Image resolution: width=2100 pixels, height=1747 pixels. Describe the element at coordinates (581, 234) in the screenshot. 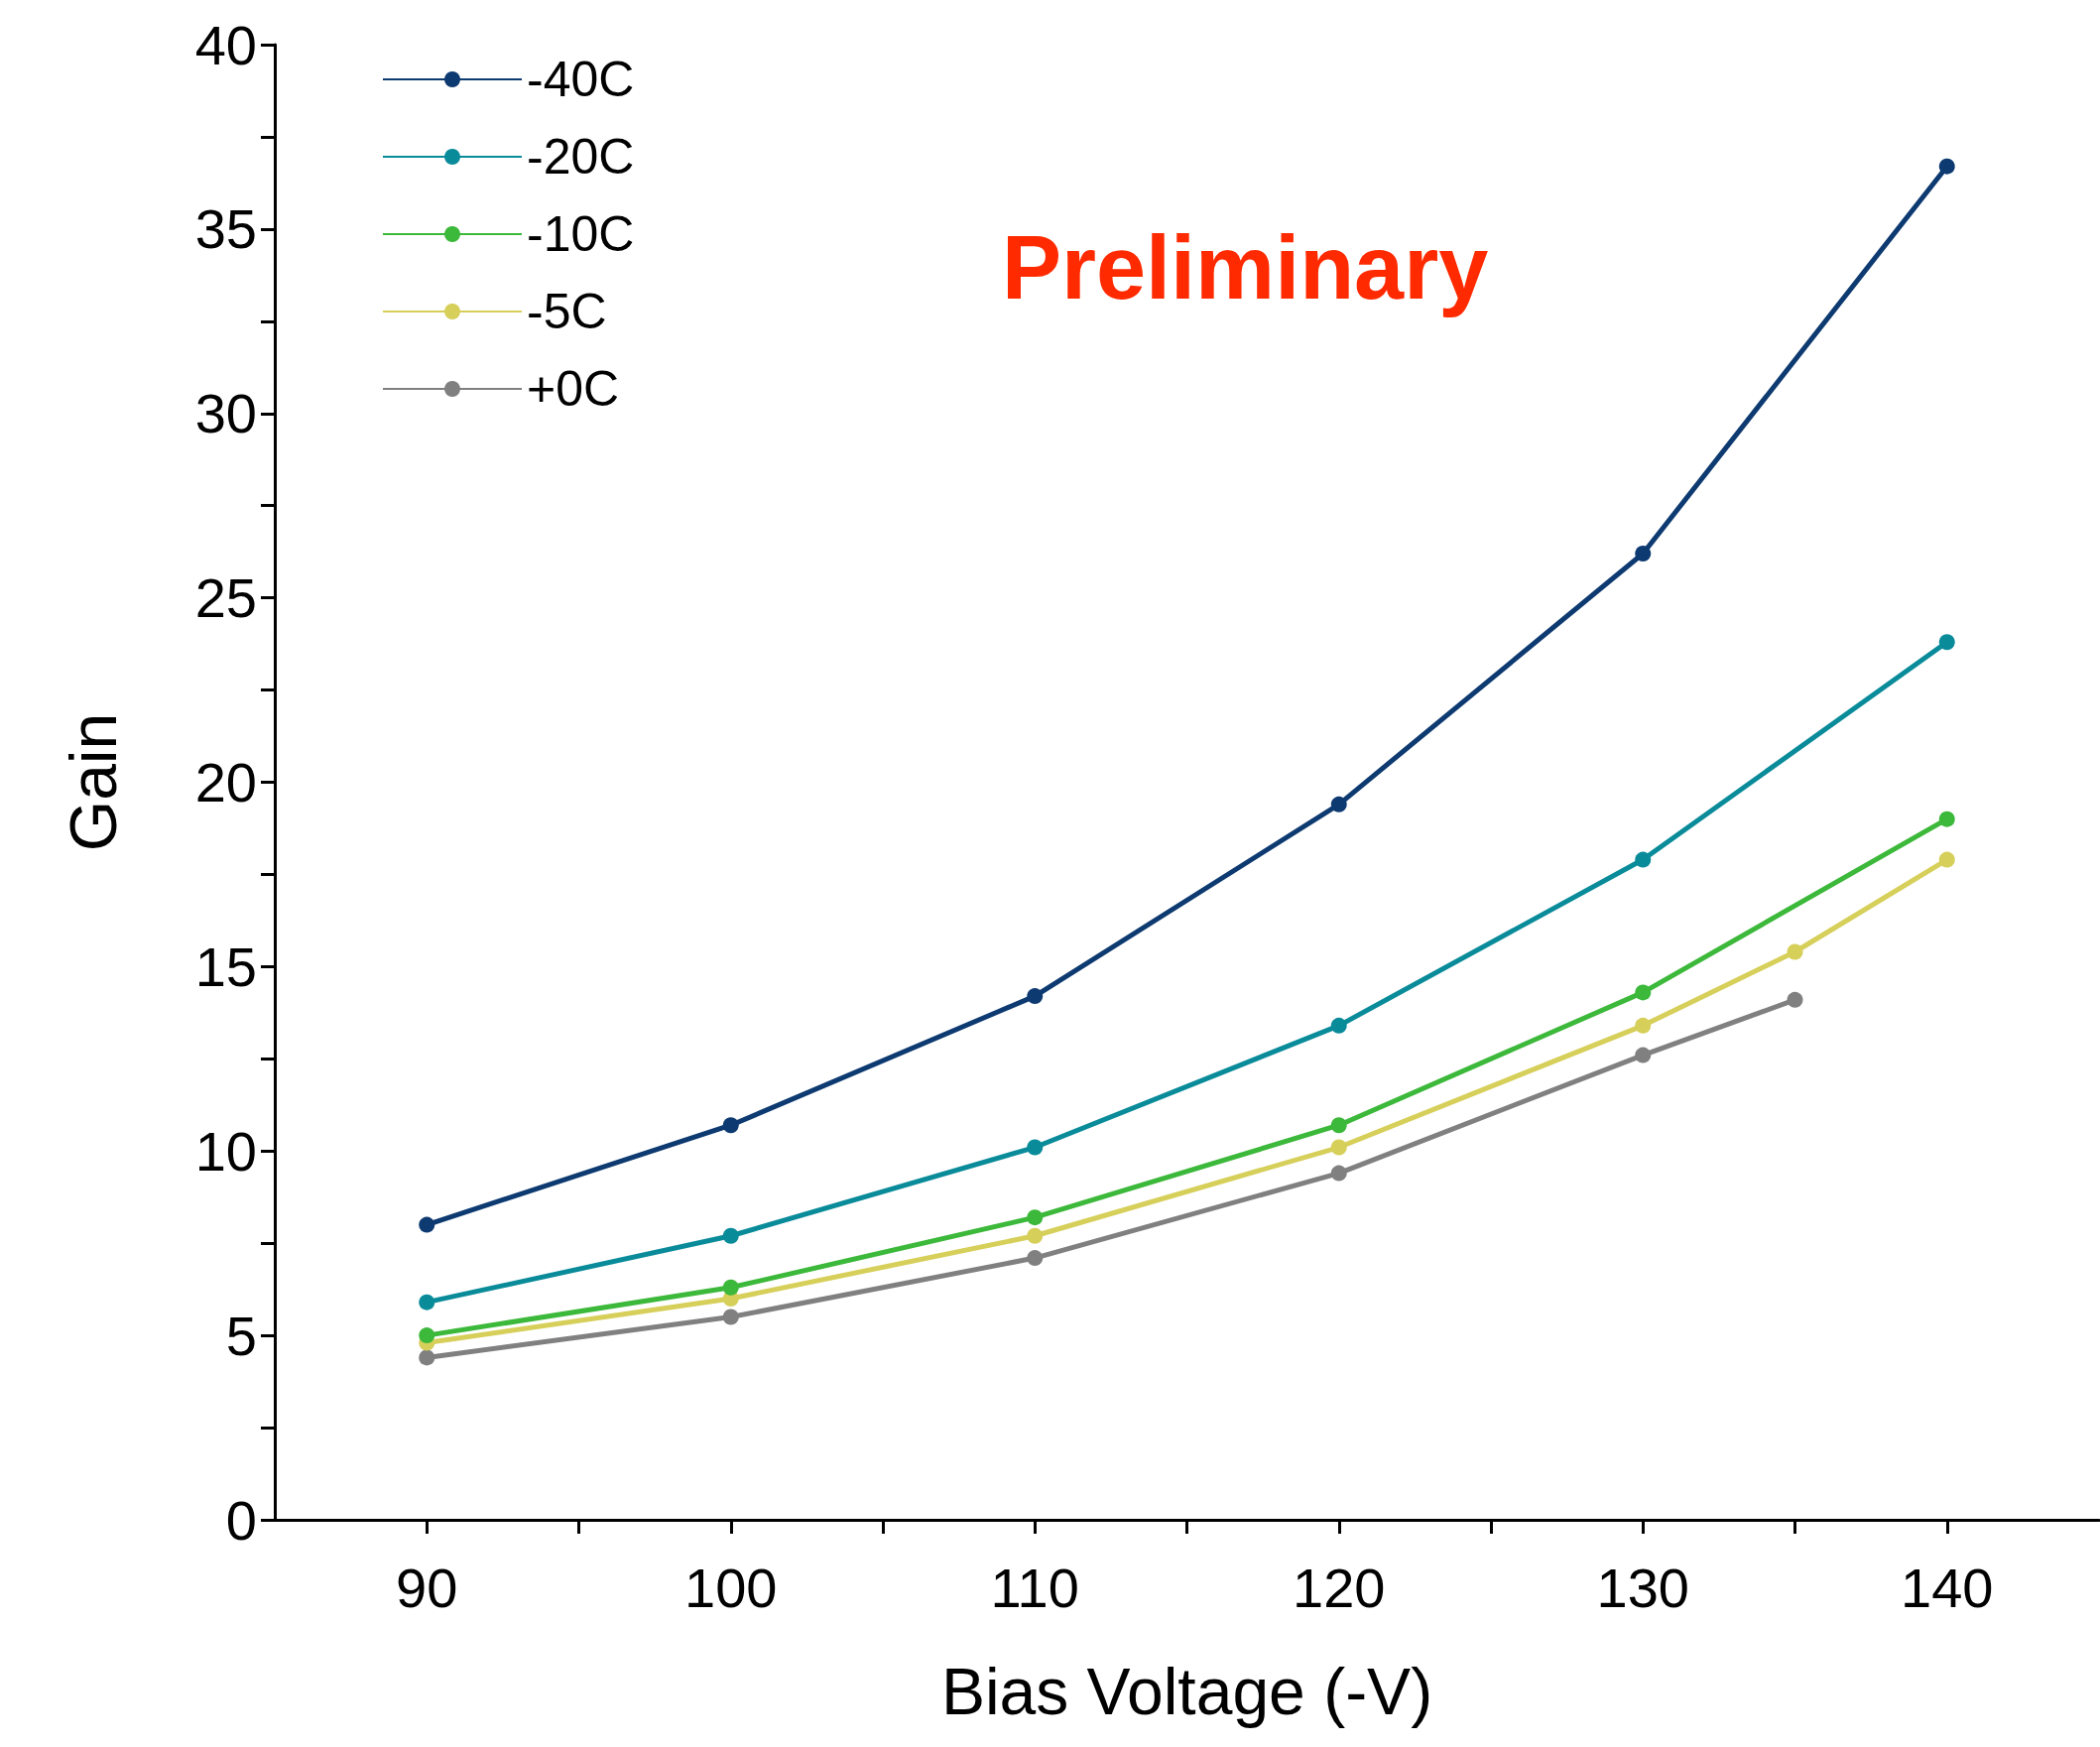

I see `legend-label: -10C` at that location.